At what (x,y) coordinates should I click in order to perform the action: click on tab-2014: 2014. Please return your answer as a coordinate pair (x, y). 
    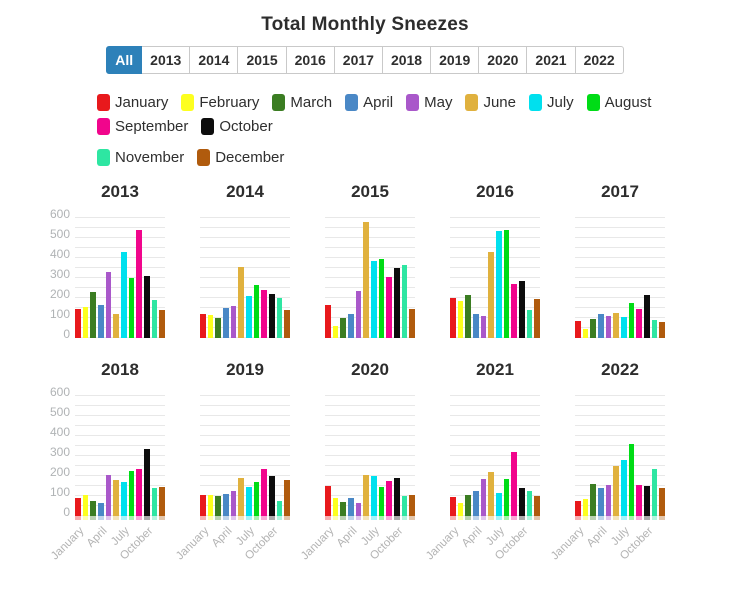
    Looking at the image, I should click on (214, 60).